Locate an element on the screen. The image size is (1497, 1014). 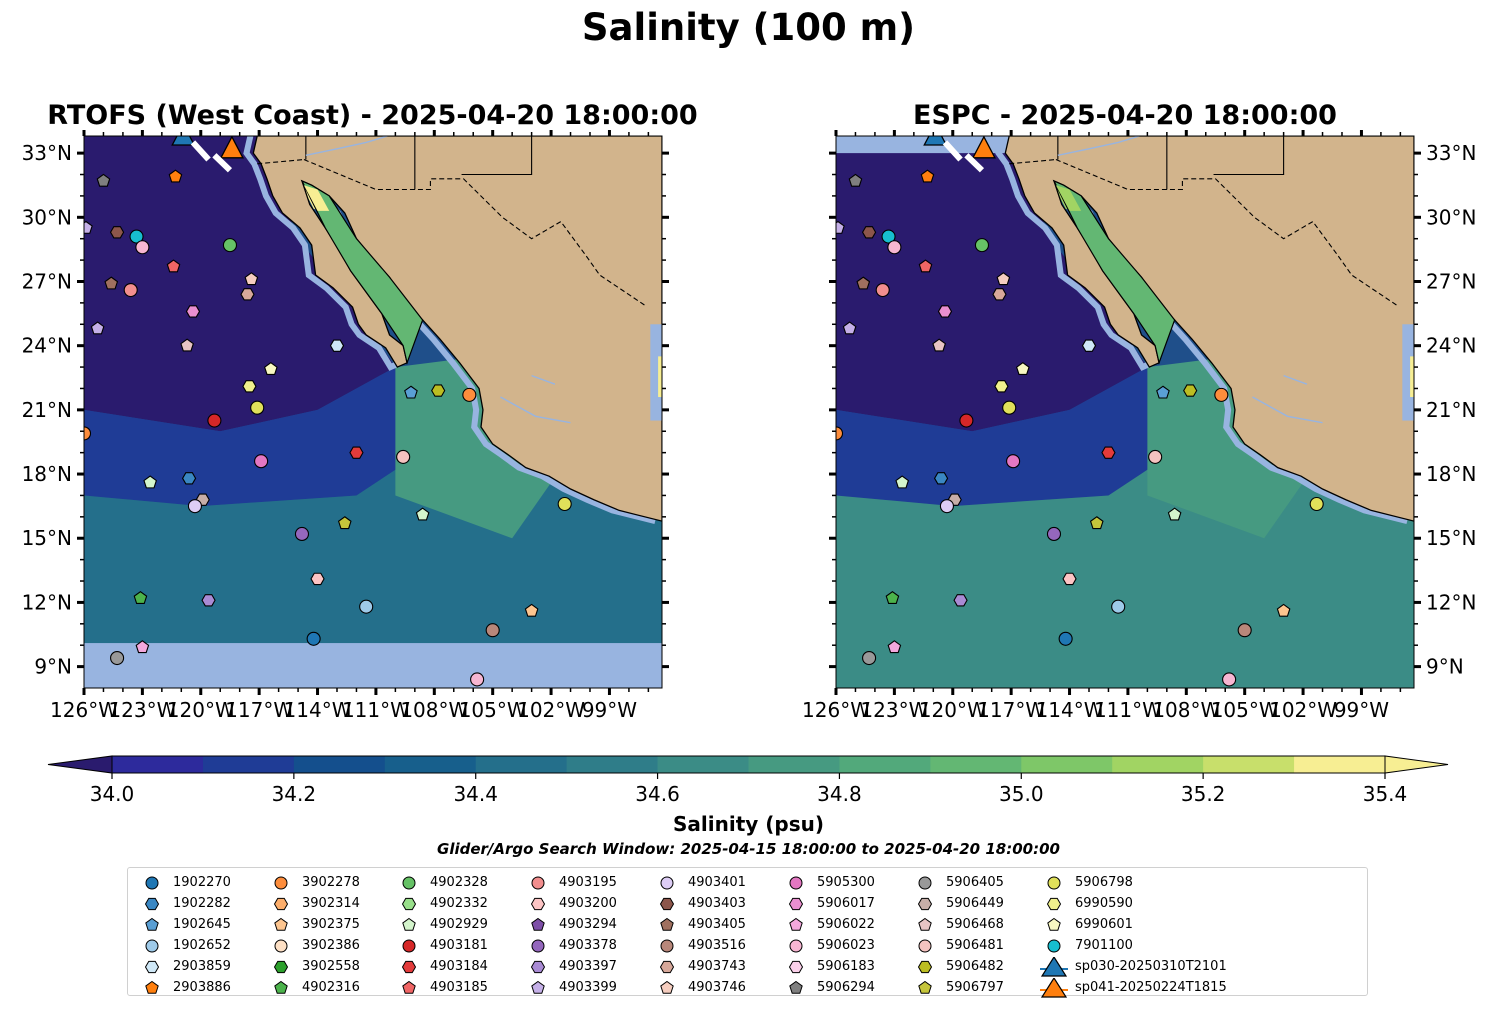
legend-item: 5906798 is located at coordinates (1086, 882).